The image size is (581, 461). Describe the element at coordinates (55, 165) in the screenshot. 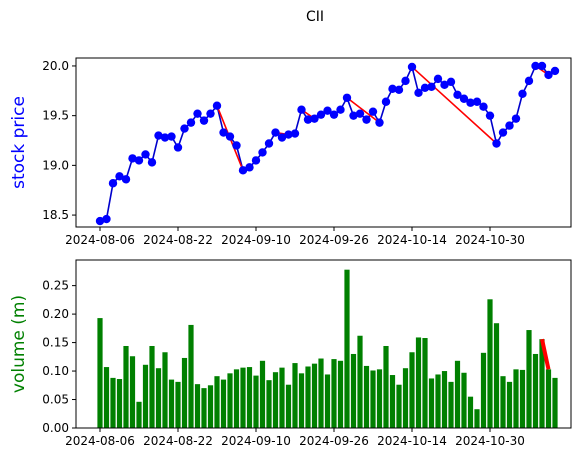

I see `price-ytick-label: 19.0` at that location.